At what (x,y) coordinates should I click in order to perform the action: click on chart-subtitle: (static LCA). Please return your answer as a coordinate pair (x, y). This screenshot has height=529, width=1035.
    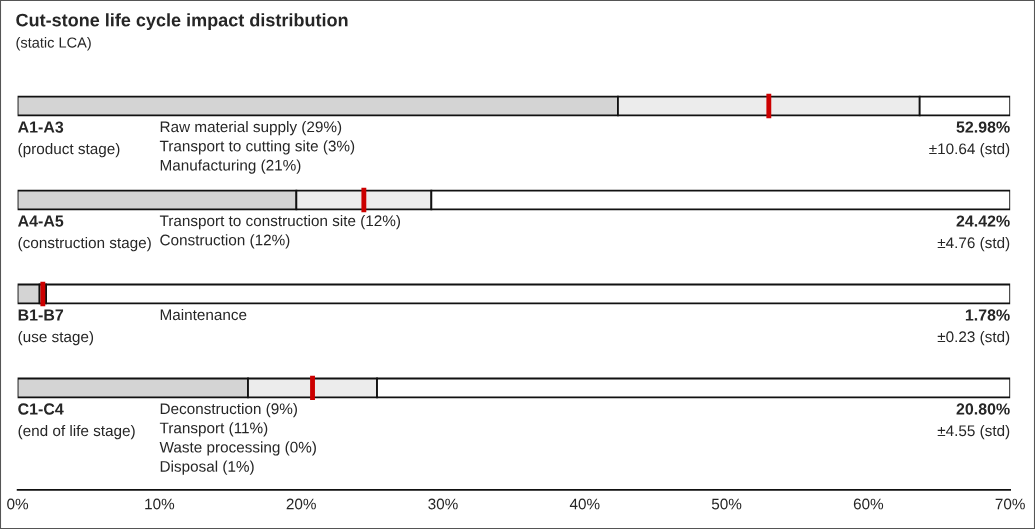
    Looking at the image, I should click on (53, 44).